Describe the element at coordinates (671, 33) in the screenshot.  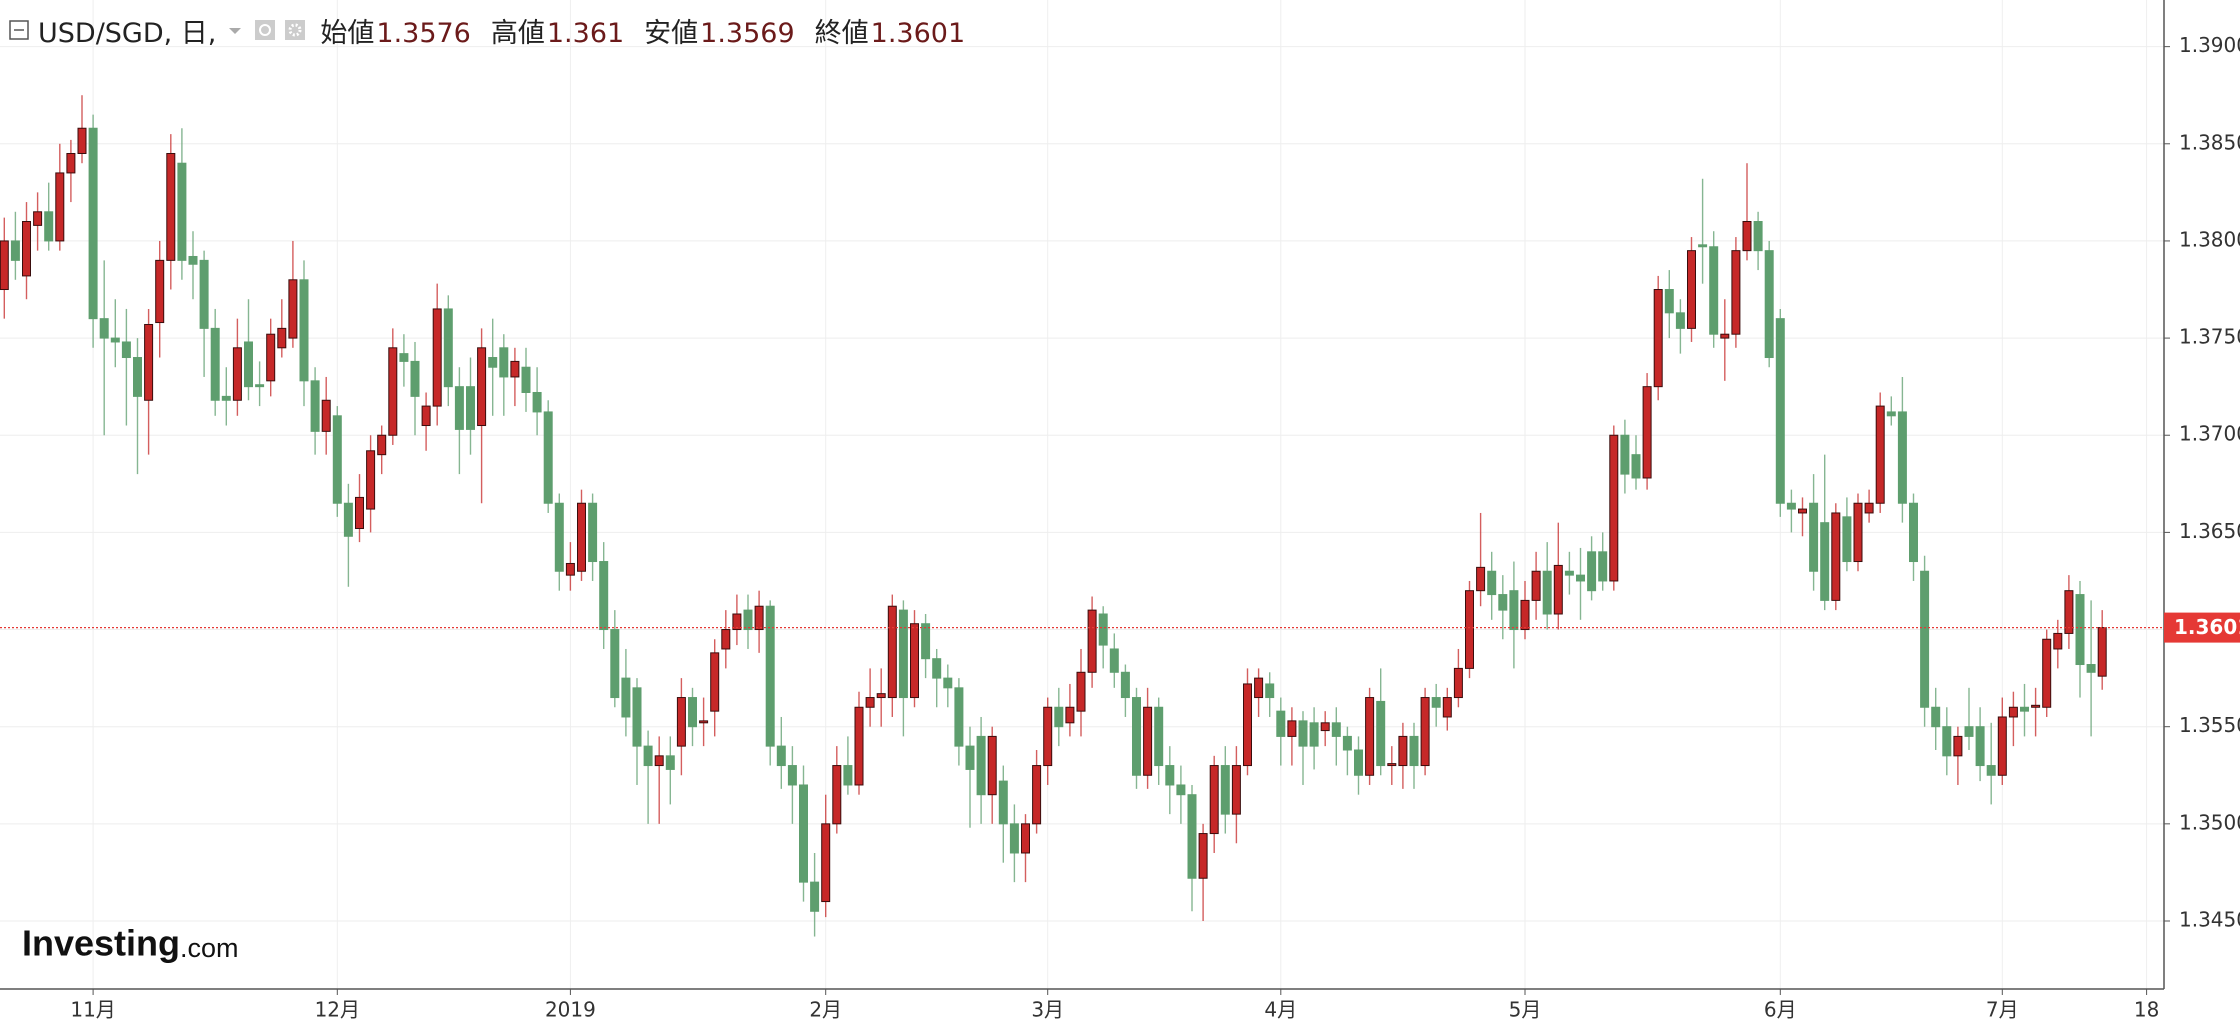
I see `ohlc-label: 安値` at that location.